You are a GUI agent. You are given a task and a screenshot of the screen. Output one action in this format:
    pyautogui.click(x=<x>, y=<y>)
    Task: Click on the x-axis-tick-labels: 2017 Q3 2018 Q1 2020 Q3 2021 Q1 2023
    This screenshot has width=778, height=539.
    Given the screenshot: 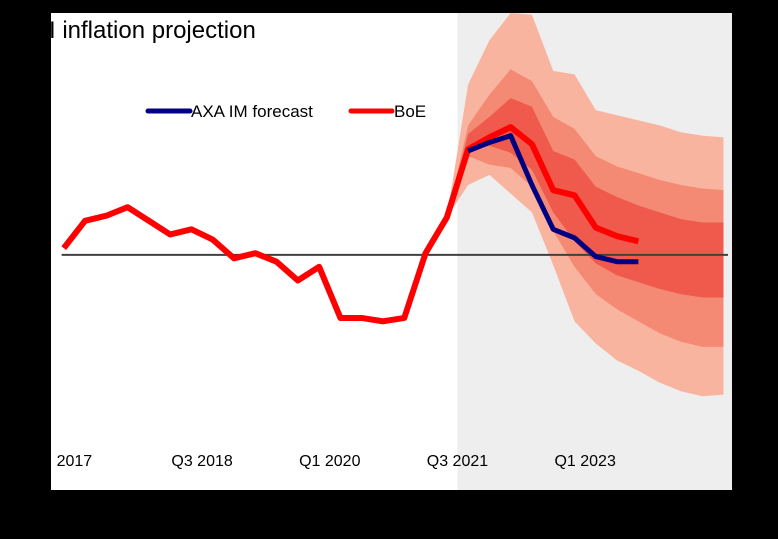 What is the action you would take?
    pyautogui.click(x=336, y=461)
    